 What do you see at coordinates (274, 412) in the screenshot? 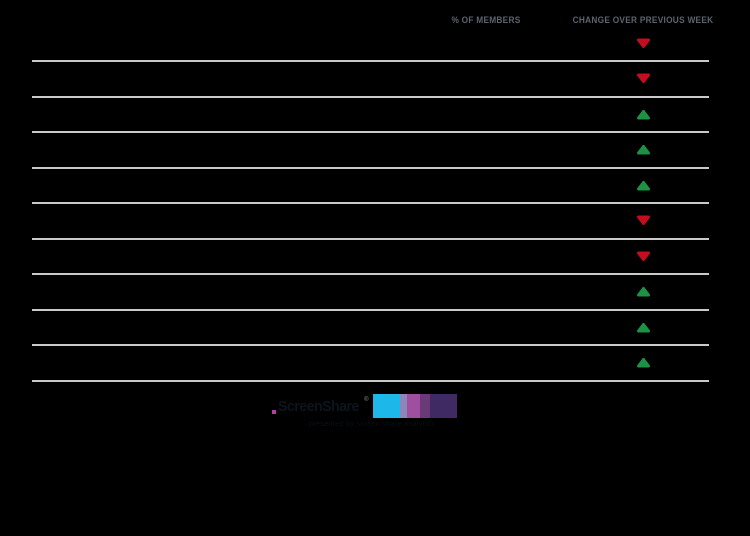
I see `logo-accent-dot-icon` at bounding box center [274, 412].